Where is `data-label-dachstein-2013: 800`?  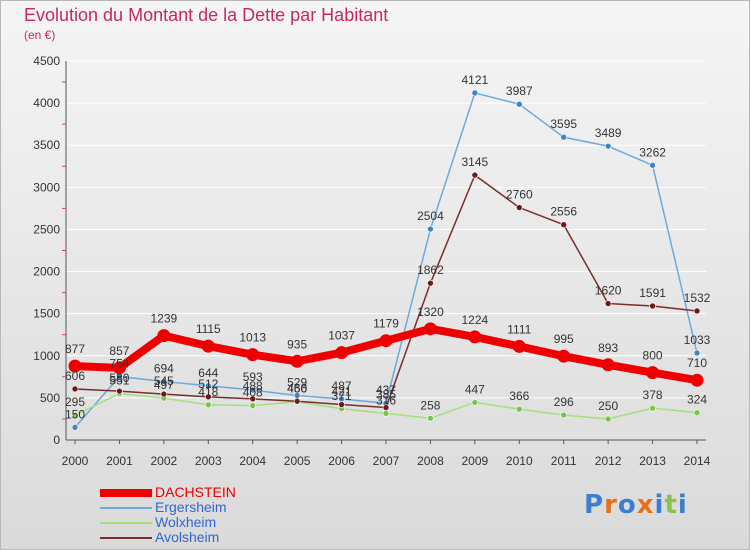 data-label-dachstein-2013: 800 is located at coordinates (653, 356).